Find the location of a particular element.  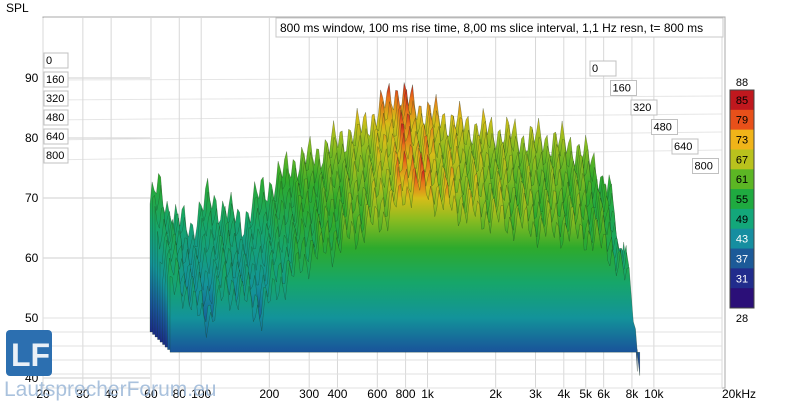

y-tick-label: 70 is located at coordinates (32, 198).